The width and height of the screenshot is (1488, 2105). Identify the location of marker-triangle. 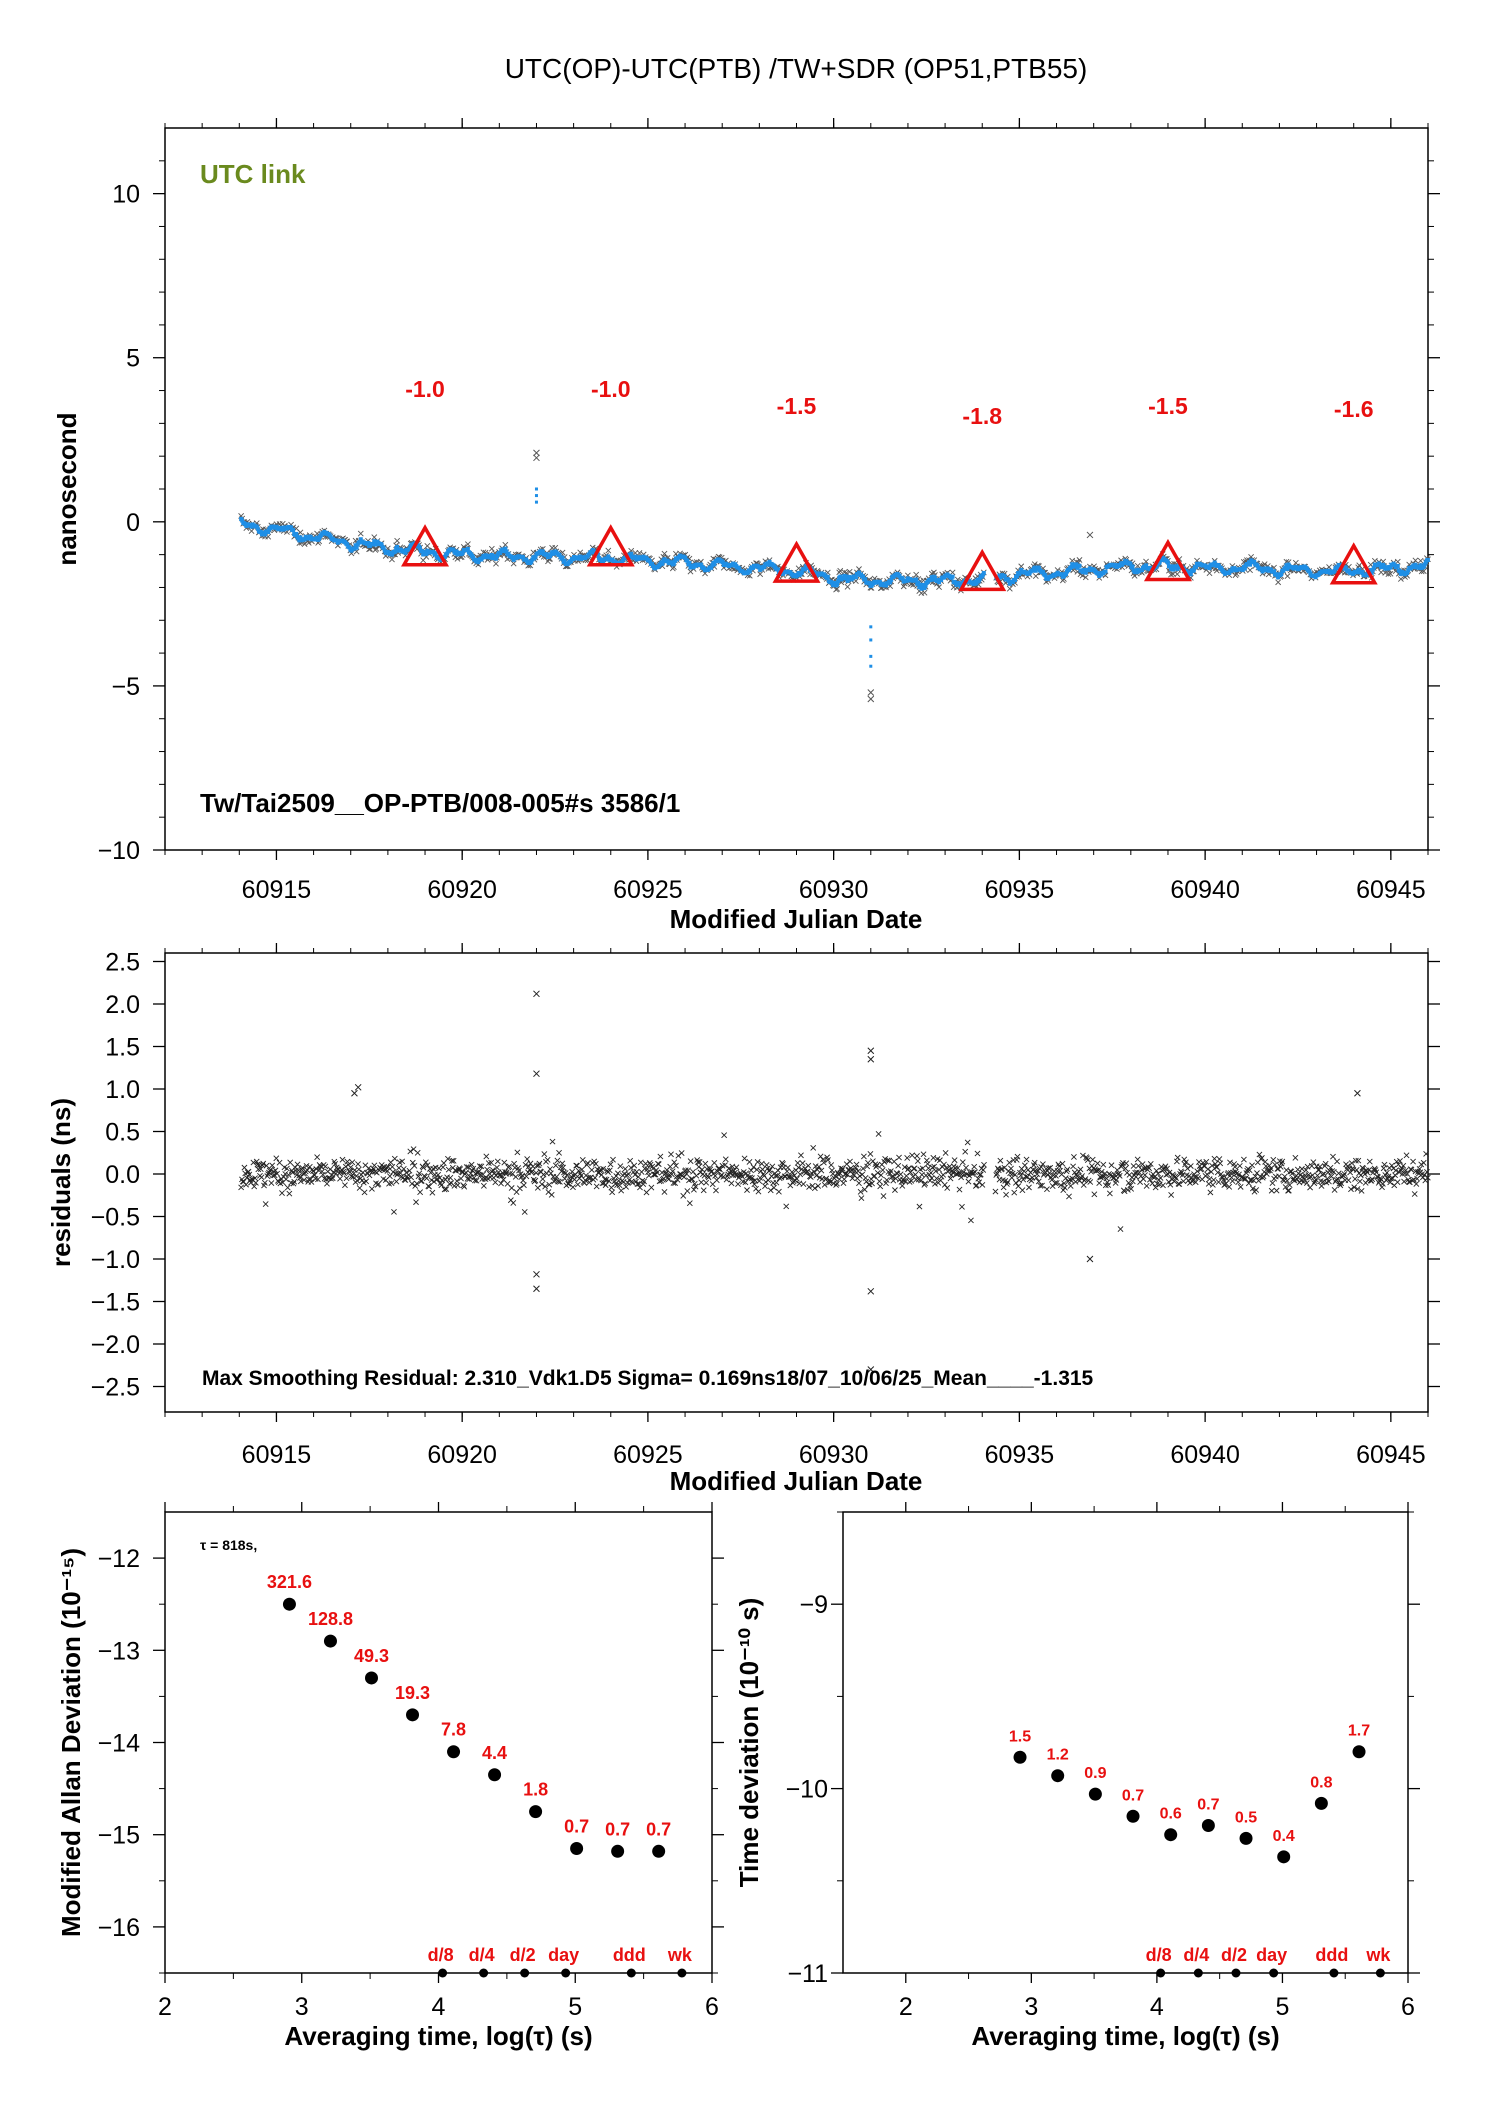
(425, 545).